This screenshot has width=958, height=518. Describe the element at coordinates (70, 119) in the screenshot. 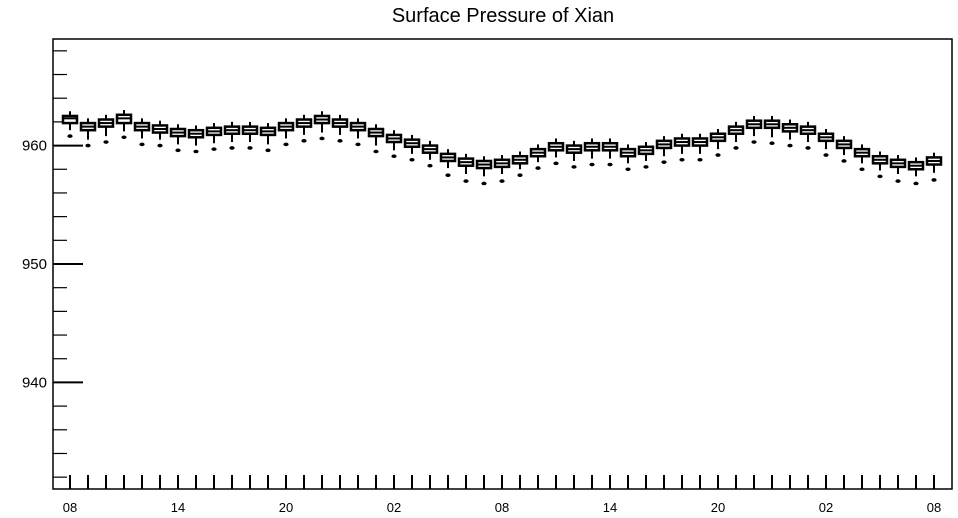

I see `box-iqr` at that location.